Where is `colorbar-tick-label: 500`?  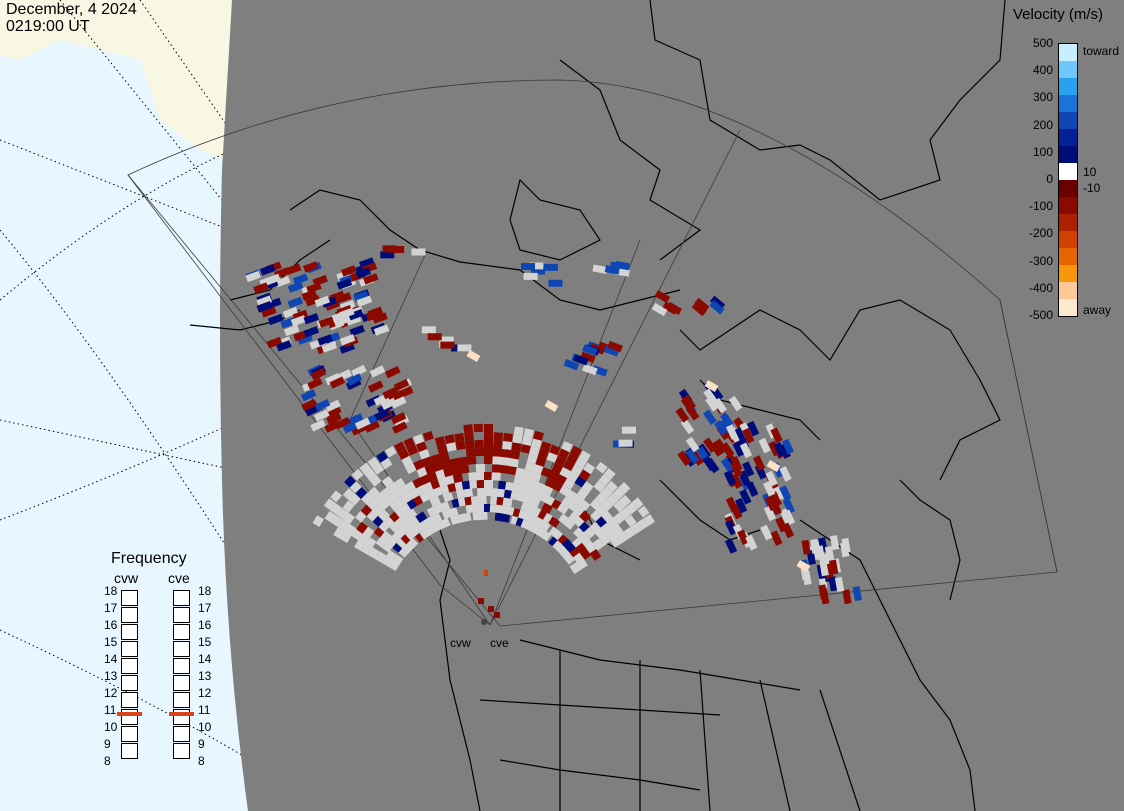 colorbar-tick-label: 500 is located at coordinates (1042, 43).